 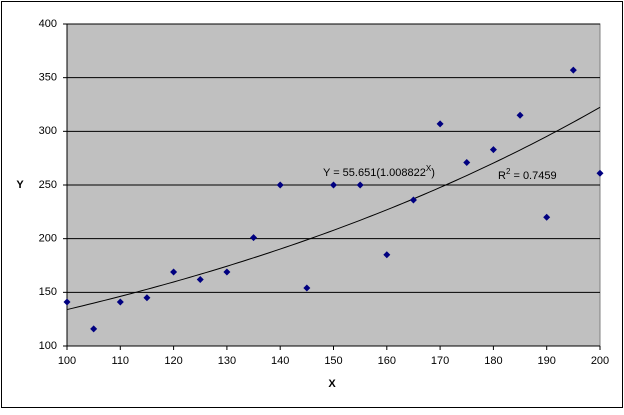 I want to click on x-tick-label: 140, so click(x=280, y=361).